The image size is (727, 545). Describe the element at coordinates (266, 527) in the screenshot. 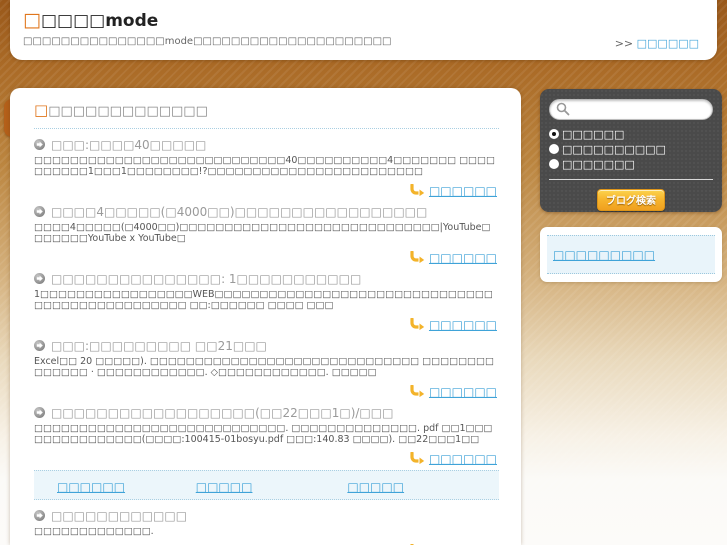

I see `blog-entry: □□□□□□□□□□□□ □□□□□□□□□□□□□. □□□□□□` at that location.